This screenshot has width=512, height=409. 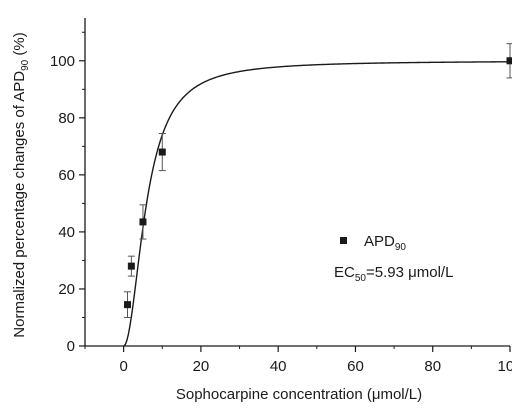 What do you see at coordinates (62, 61) in the screenshot?
I see `y-tick-label: 100` at bounding box center [62, 61].